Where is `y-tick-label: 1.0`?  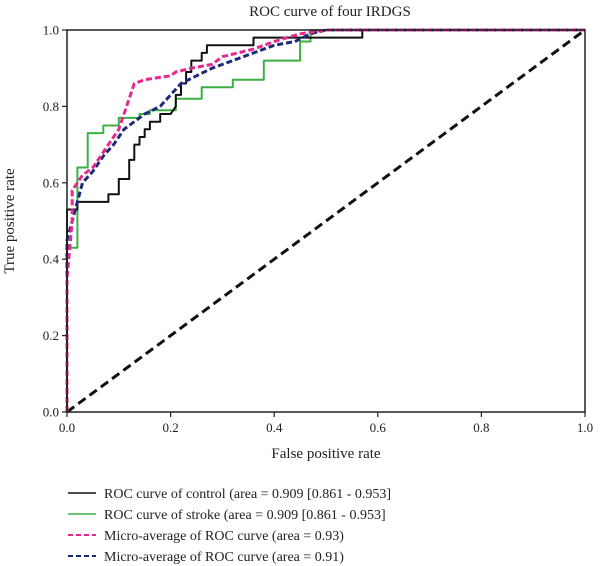 y-tick-label: 1.0 is located at coordinates (51, 30).